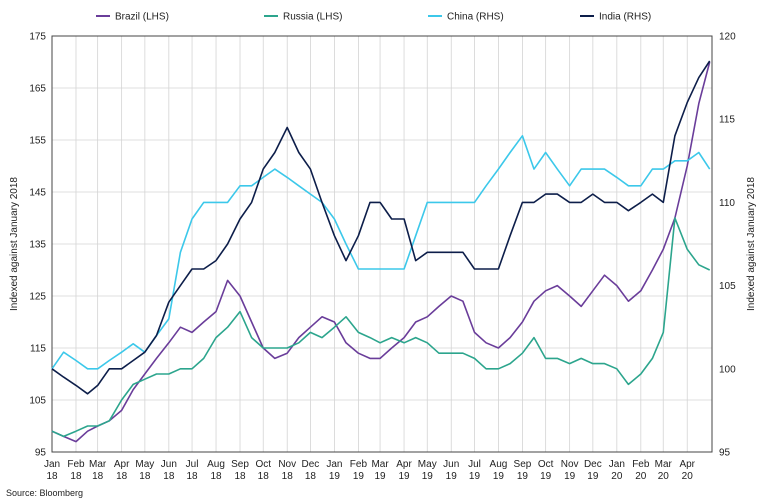 The width and height of the screenshot is (770, 500). What do you see at coordinates (142, 17) in the screenshot?
I see `legend-label-brazil: Brazil (LHS)` at bounding box center [142, 17].